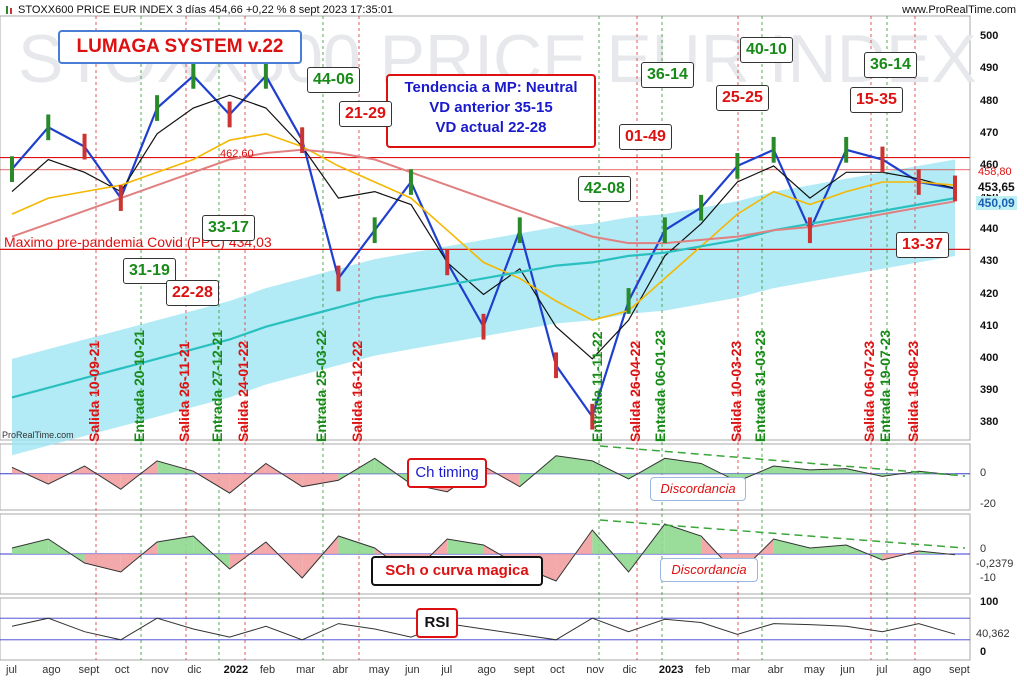 The image size is (1024, 683). What do you see at coordinates (412, 670) in the screenshot?
I see `month-tick-11: jun` at bounding box center [412, 670].